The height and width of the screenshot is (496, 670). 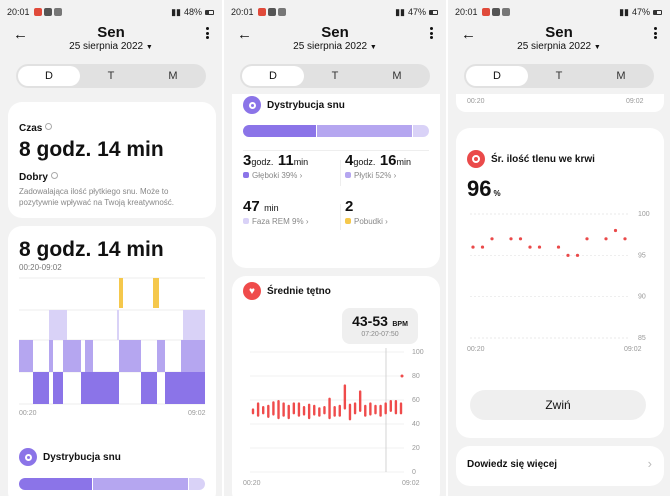 I want to click on tooltip-unit: BPM, so click(x=400, y=324).